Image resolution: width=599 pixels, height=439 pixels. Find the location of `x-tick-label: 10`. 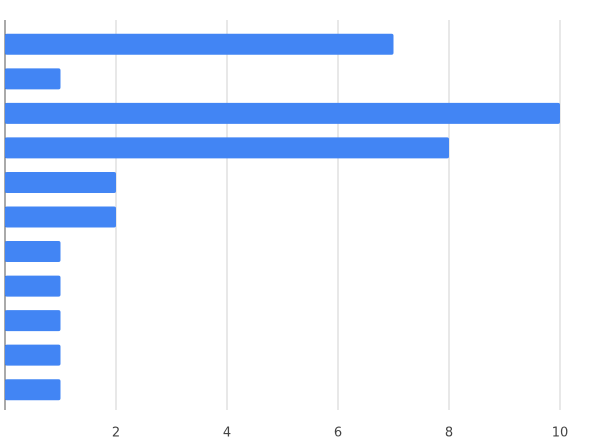

x-tick-label: 10 is located at coordinates (560, 432).